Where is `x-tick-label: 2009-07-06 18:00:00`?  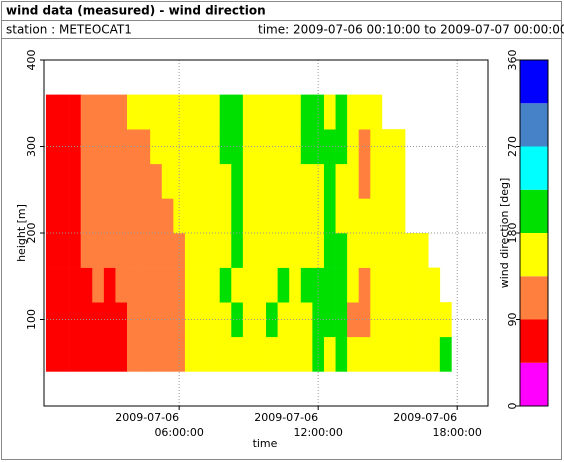
x-tick-label: 2009-07-06 18:00:00 is located at coordinates (437, 425).